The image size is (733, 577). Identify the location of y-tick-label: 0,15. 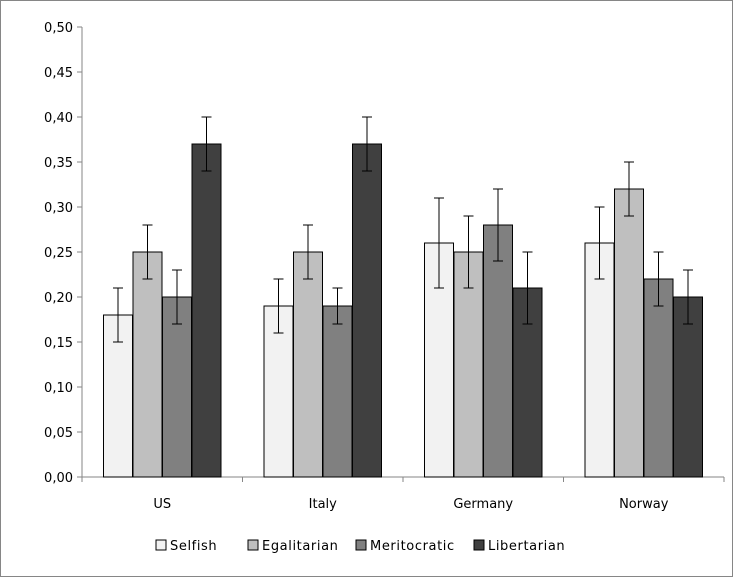
(58, 343).